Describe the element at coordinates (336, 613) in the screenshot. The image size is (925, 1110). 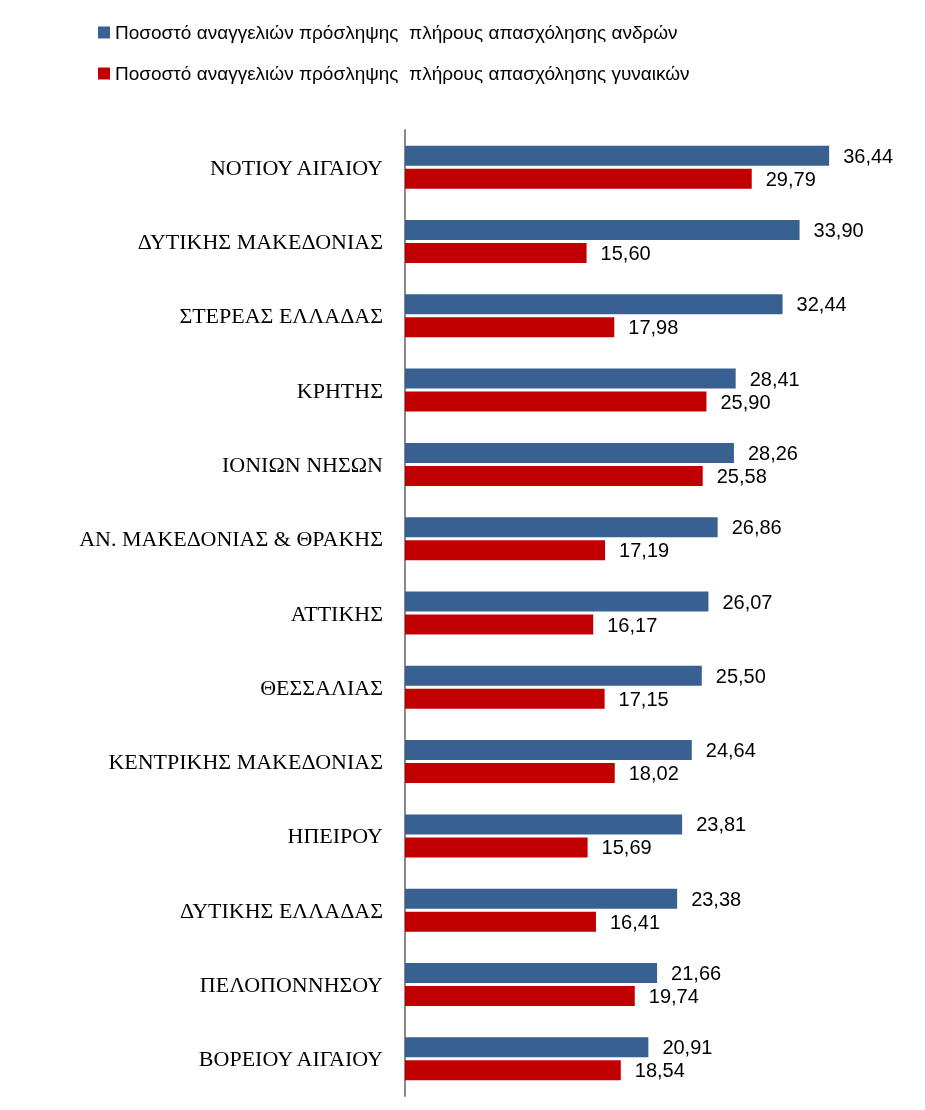
I see `y-tick-label: ΑΤΤΙΚΗΣ` at that location.